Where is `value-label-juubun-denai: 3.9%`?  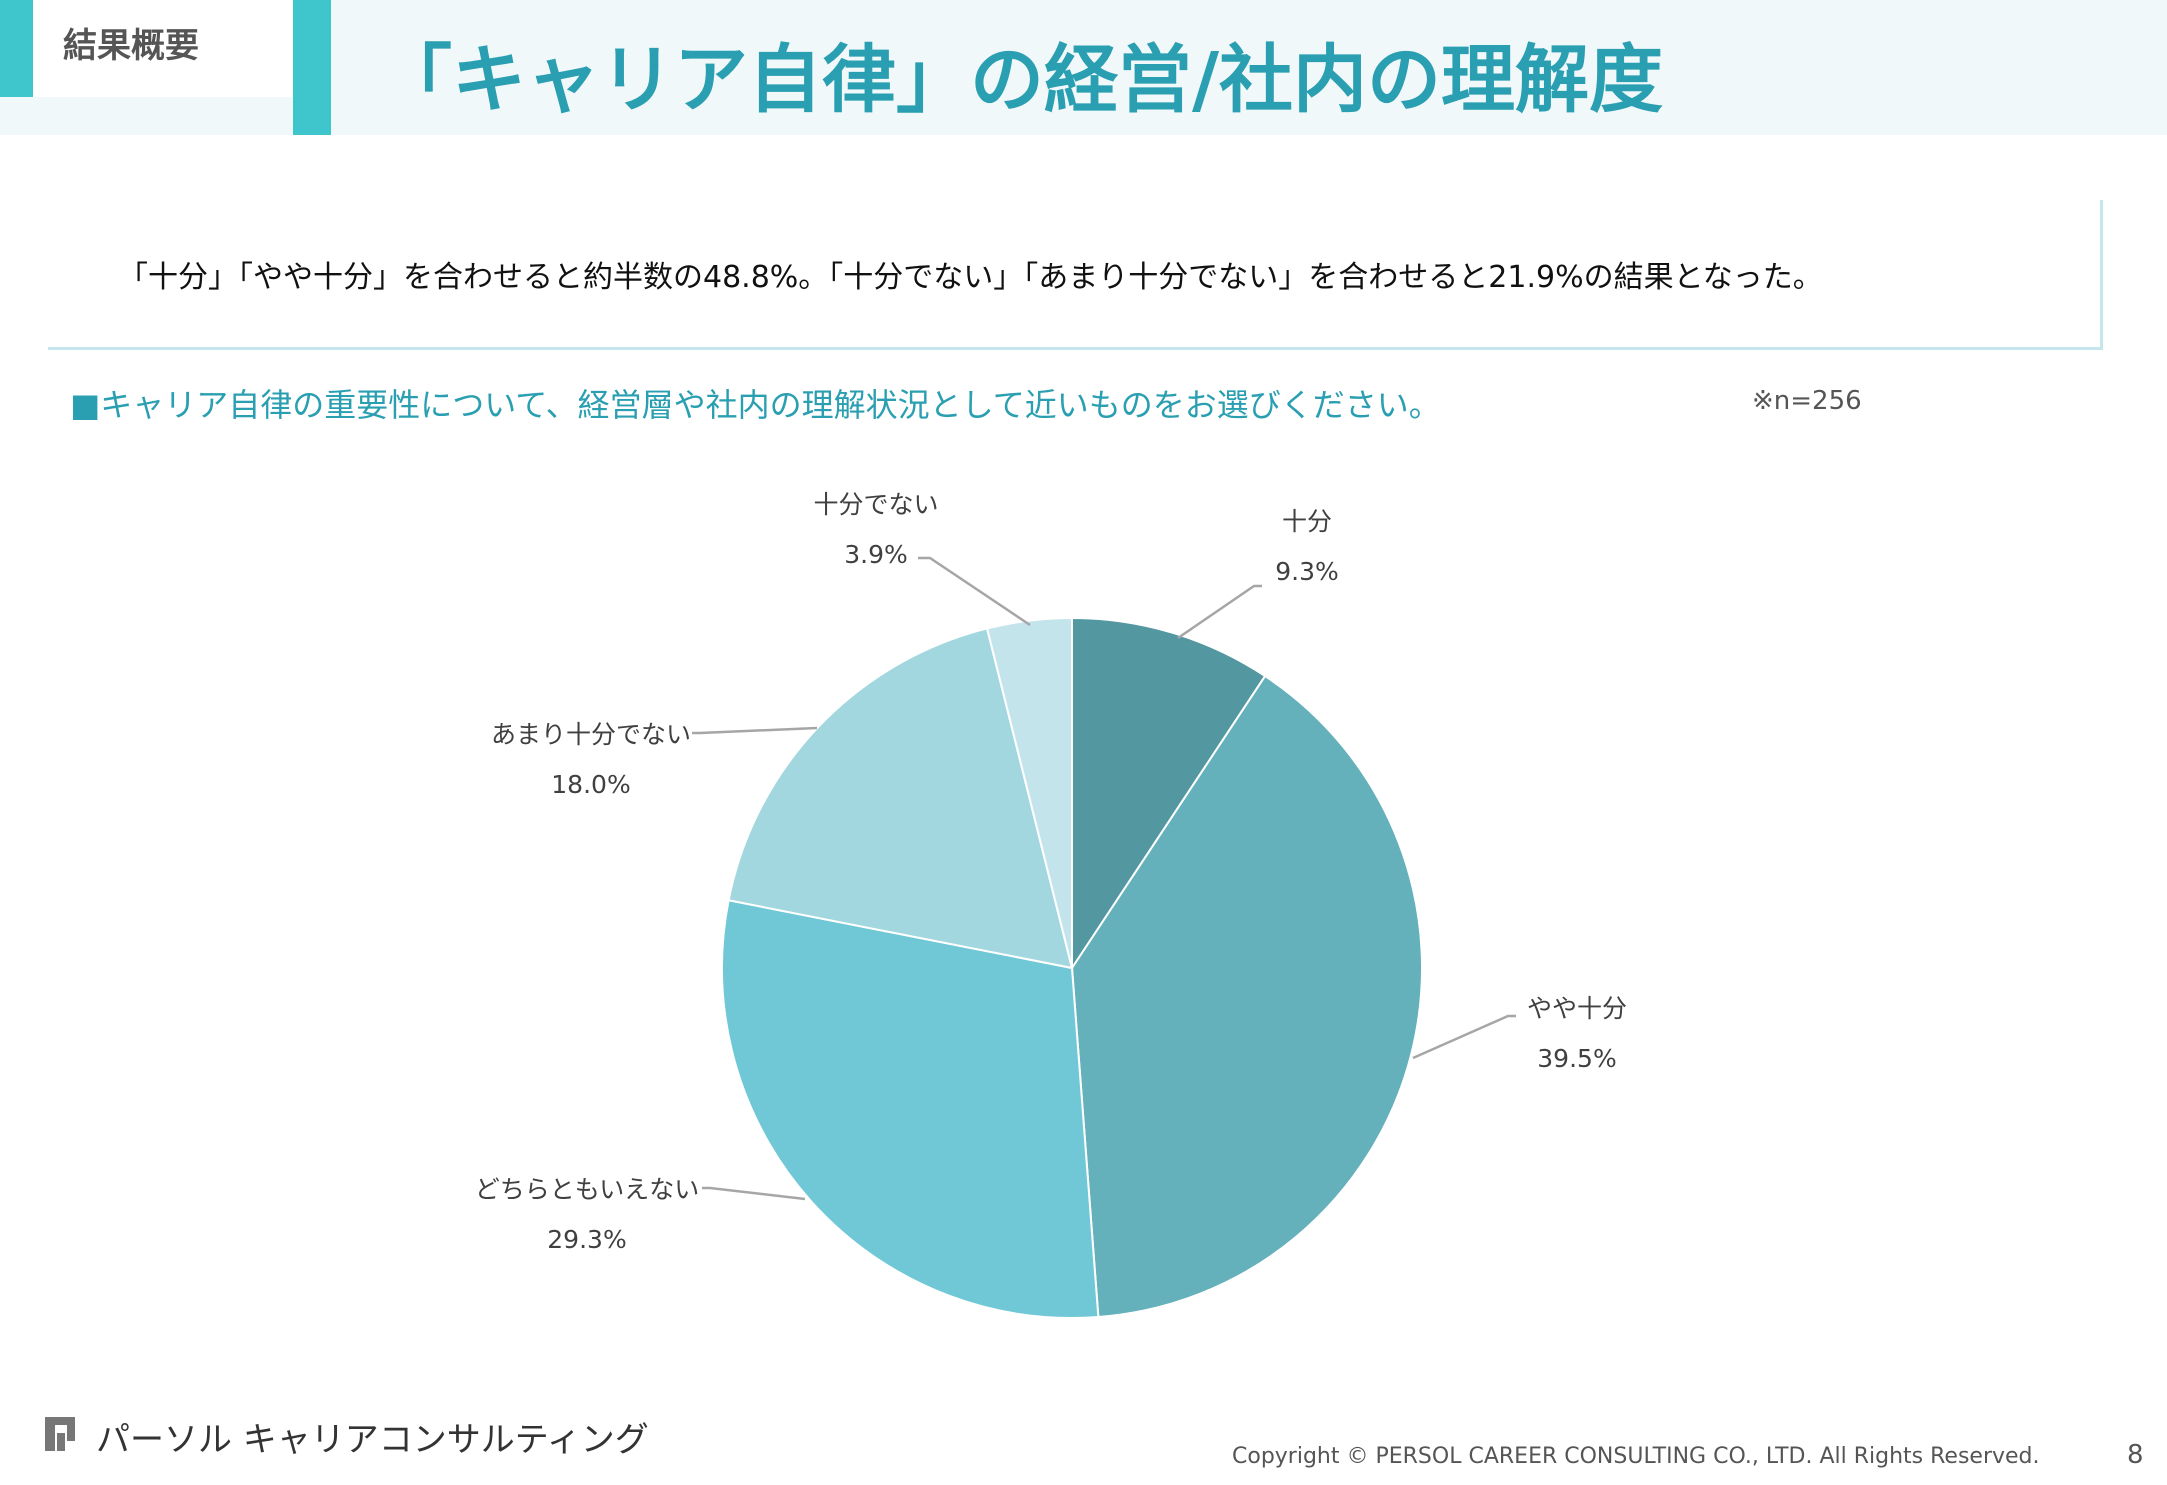
value-label-juubun-denai: 3.9% is located at coordinates (876, 554).